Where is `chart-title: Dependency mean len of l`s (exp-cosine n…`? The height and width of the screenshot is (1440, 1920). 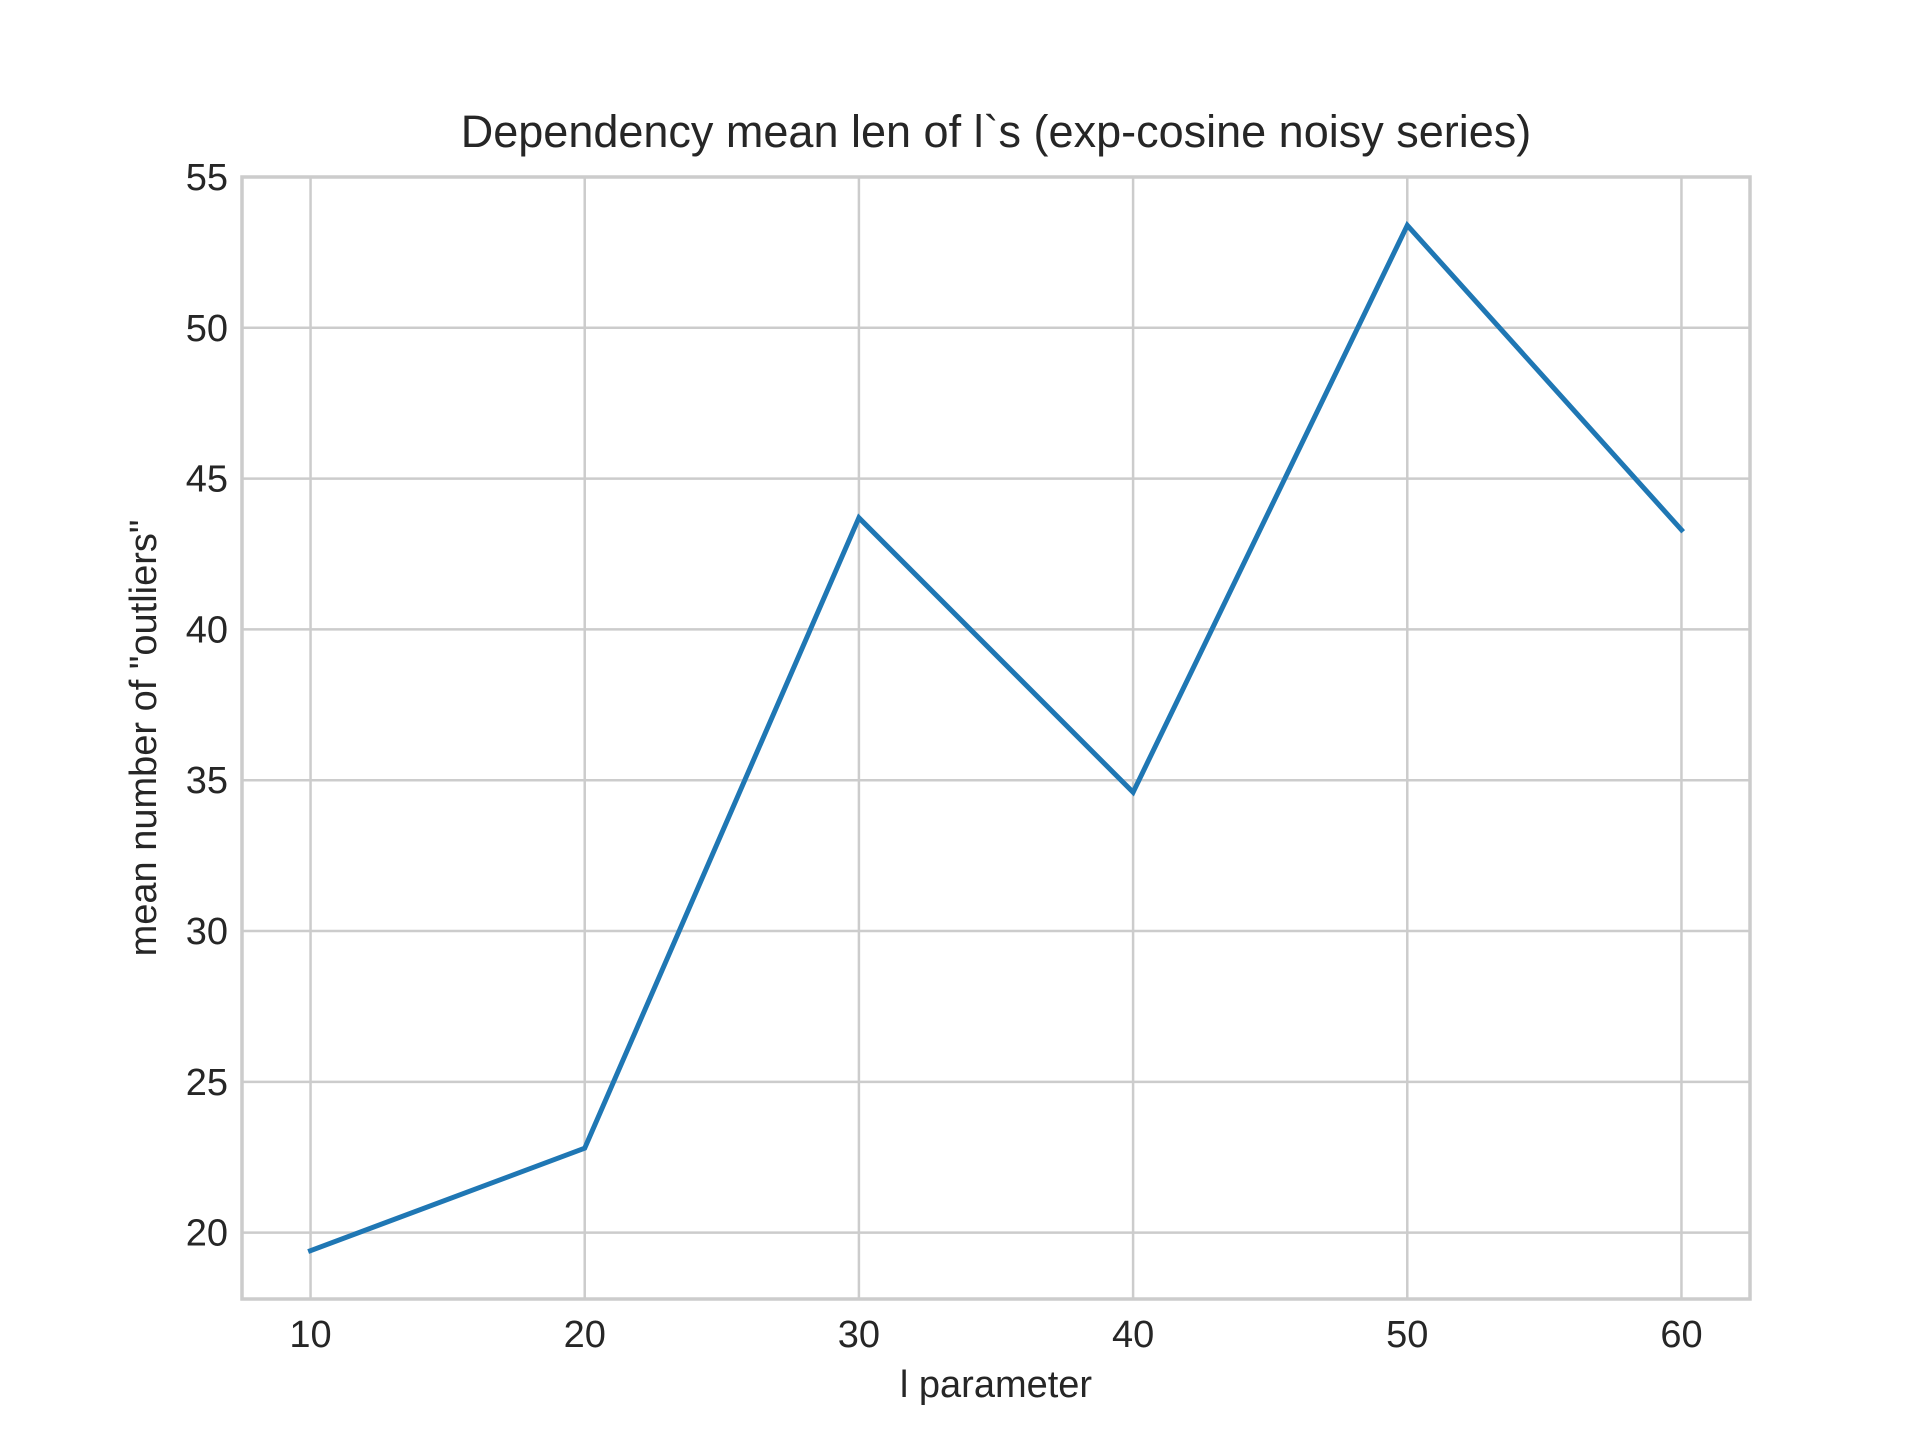
chart-title: Dependency mean len of l`s (exp-cosine n… is located at coordinates (996, 131).